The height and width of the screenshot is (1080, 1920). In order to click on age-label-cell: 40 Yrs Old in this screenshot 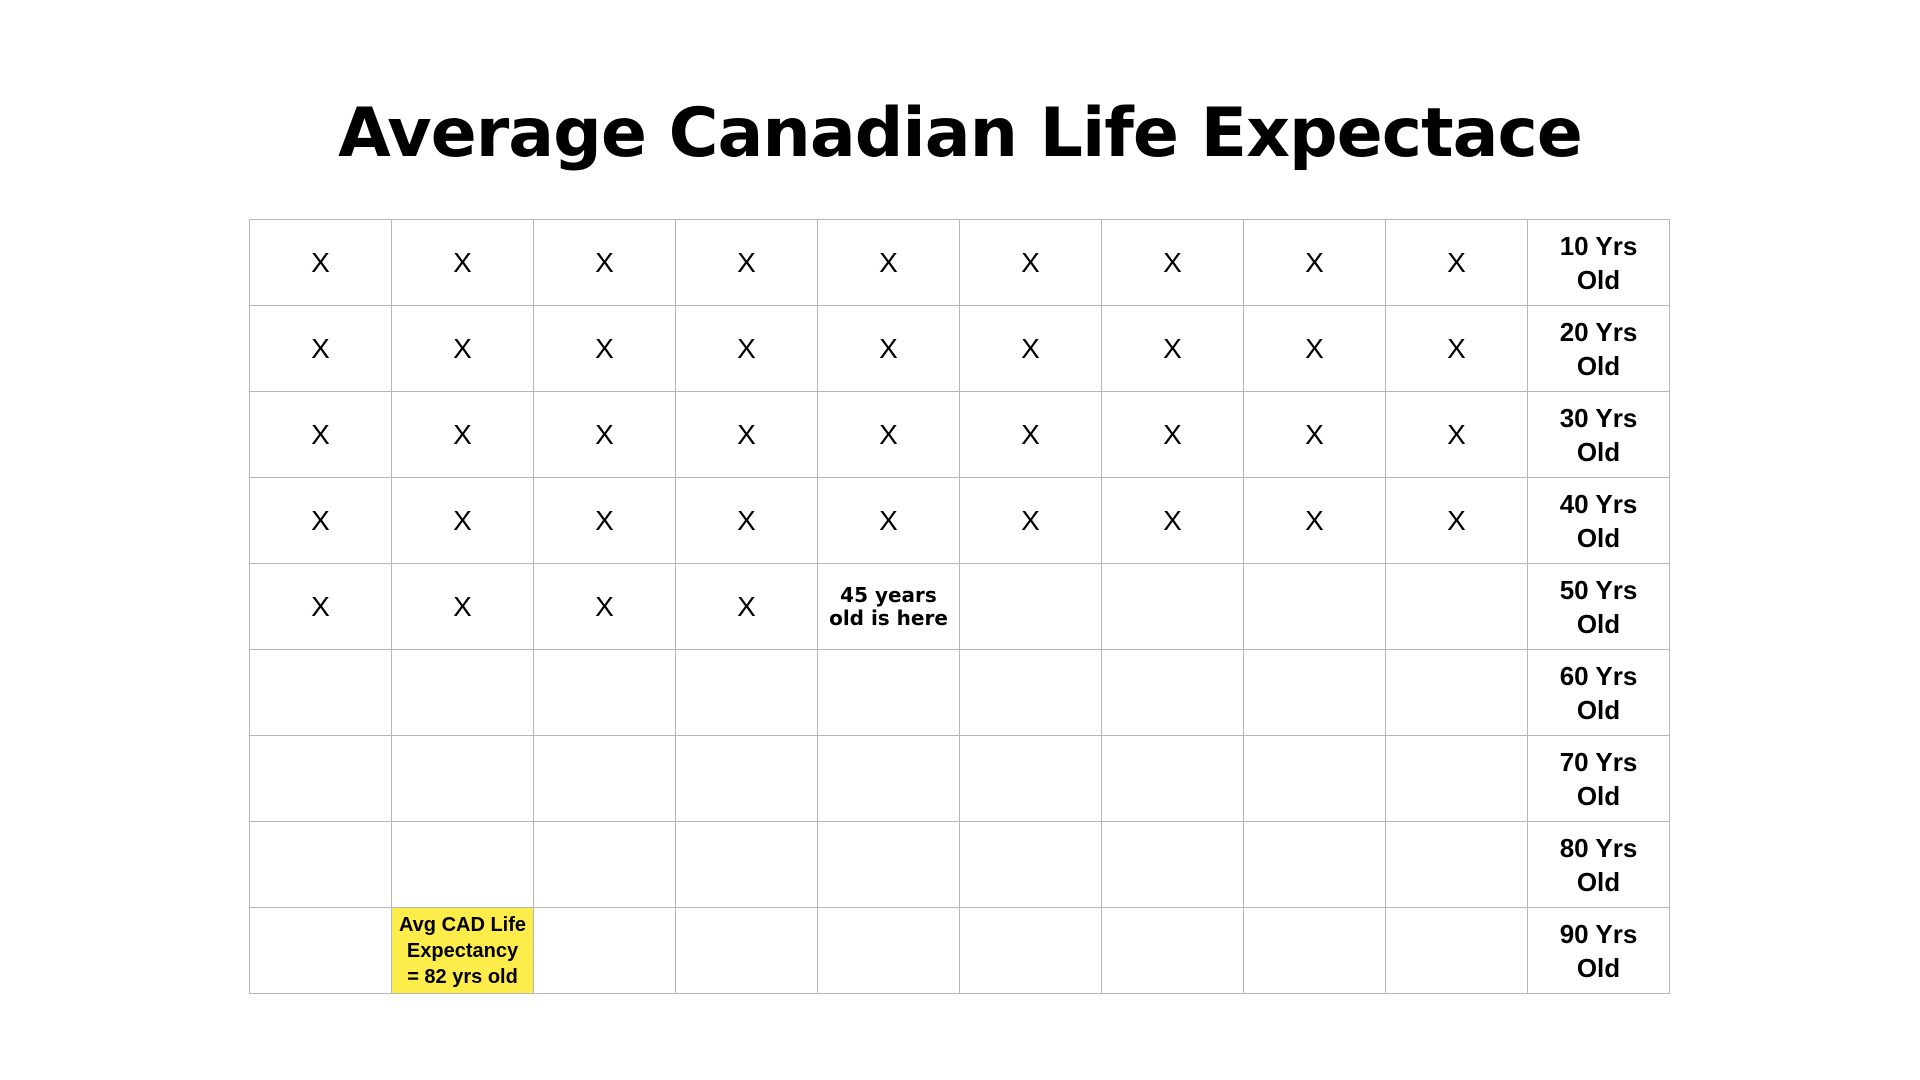, I will do `click(1598, 520)`.